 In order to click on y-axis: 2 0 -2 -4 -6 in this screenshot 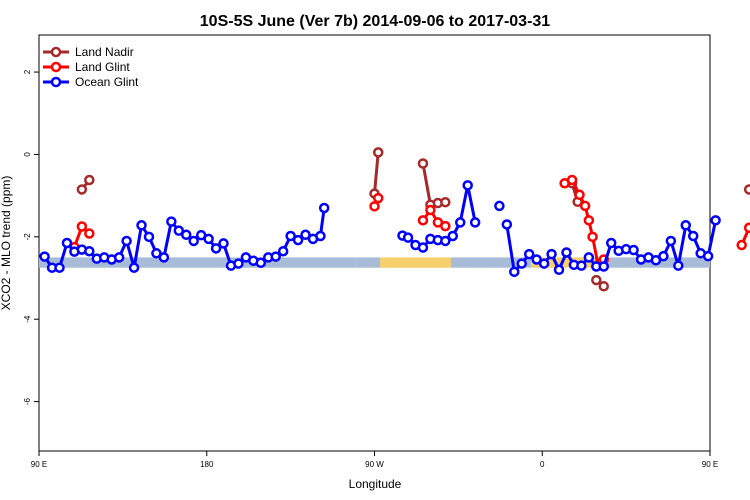, I will do `click(31, 237)`.